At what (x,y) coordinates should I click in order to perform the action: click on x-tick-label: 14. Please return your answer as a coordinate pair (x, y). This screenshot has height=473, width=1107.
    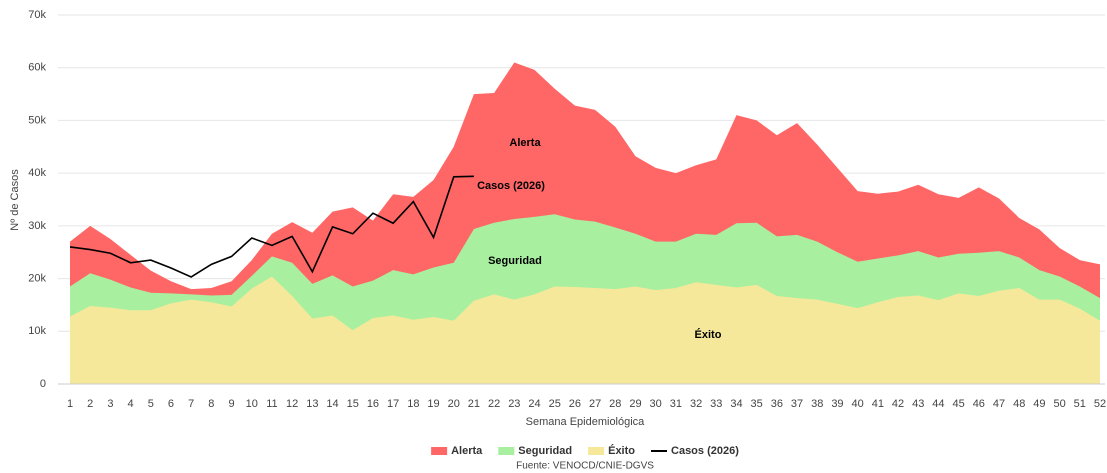
    Looking at the image, I should click on (332, 404).